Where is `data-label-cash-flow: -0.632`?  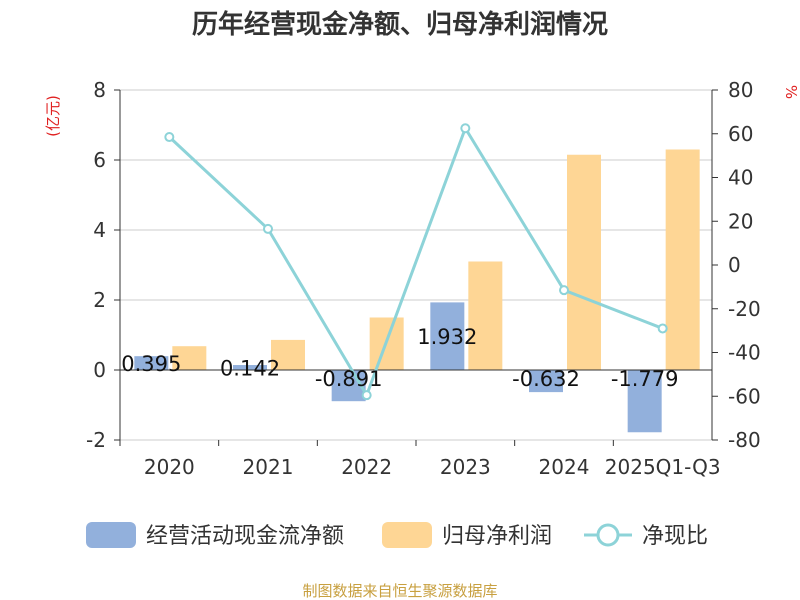
data-label-cash-flow: -0.632 is located at coordinates (546, 379).